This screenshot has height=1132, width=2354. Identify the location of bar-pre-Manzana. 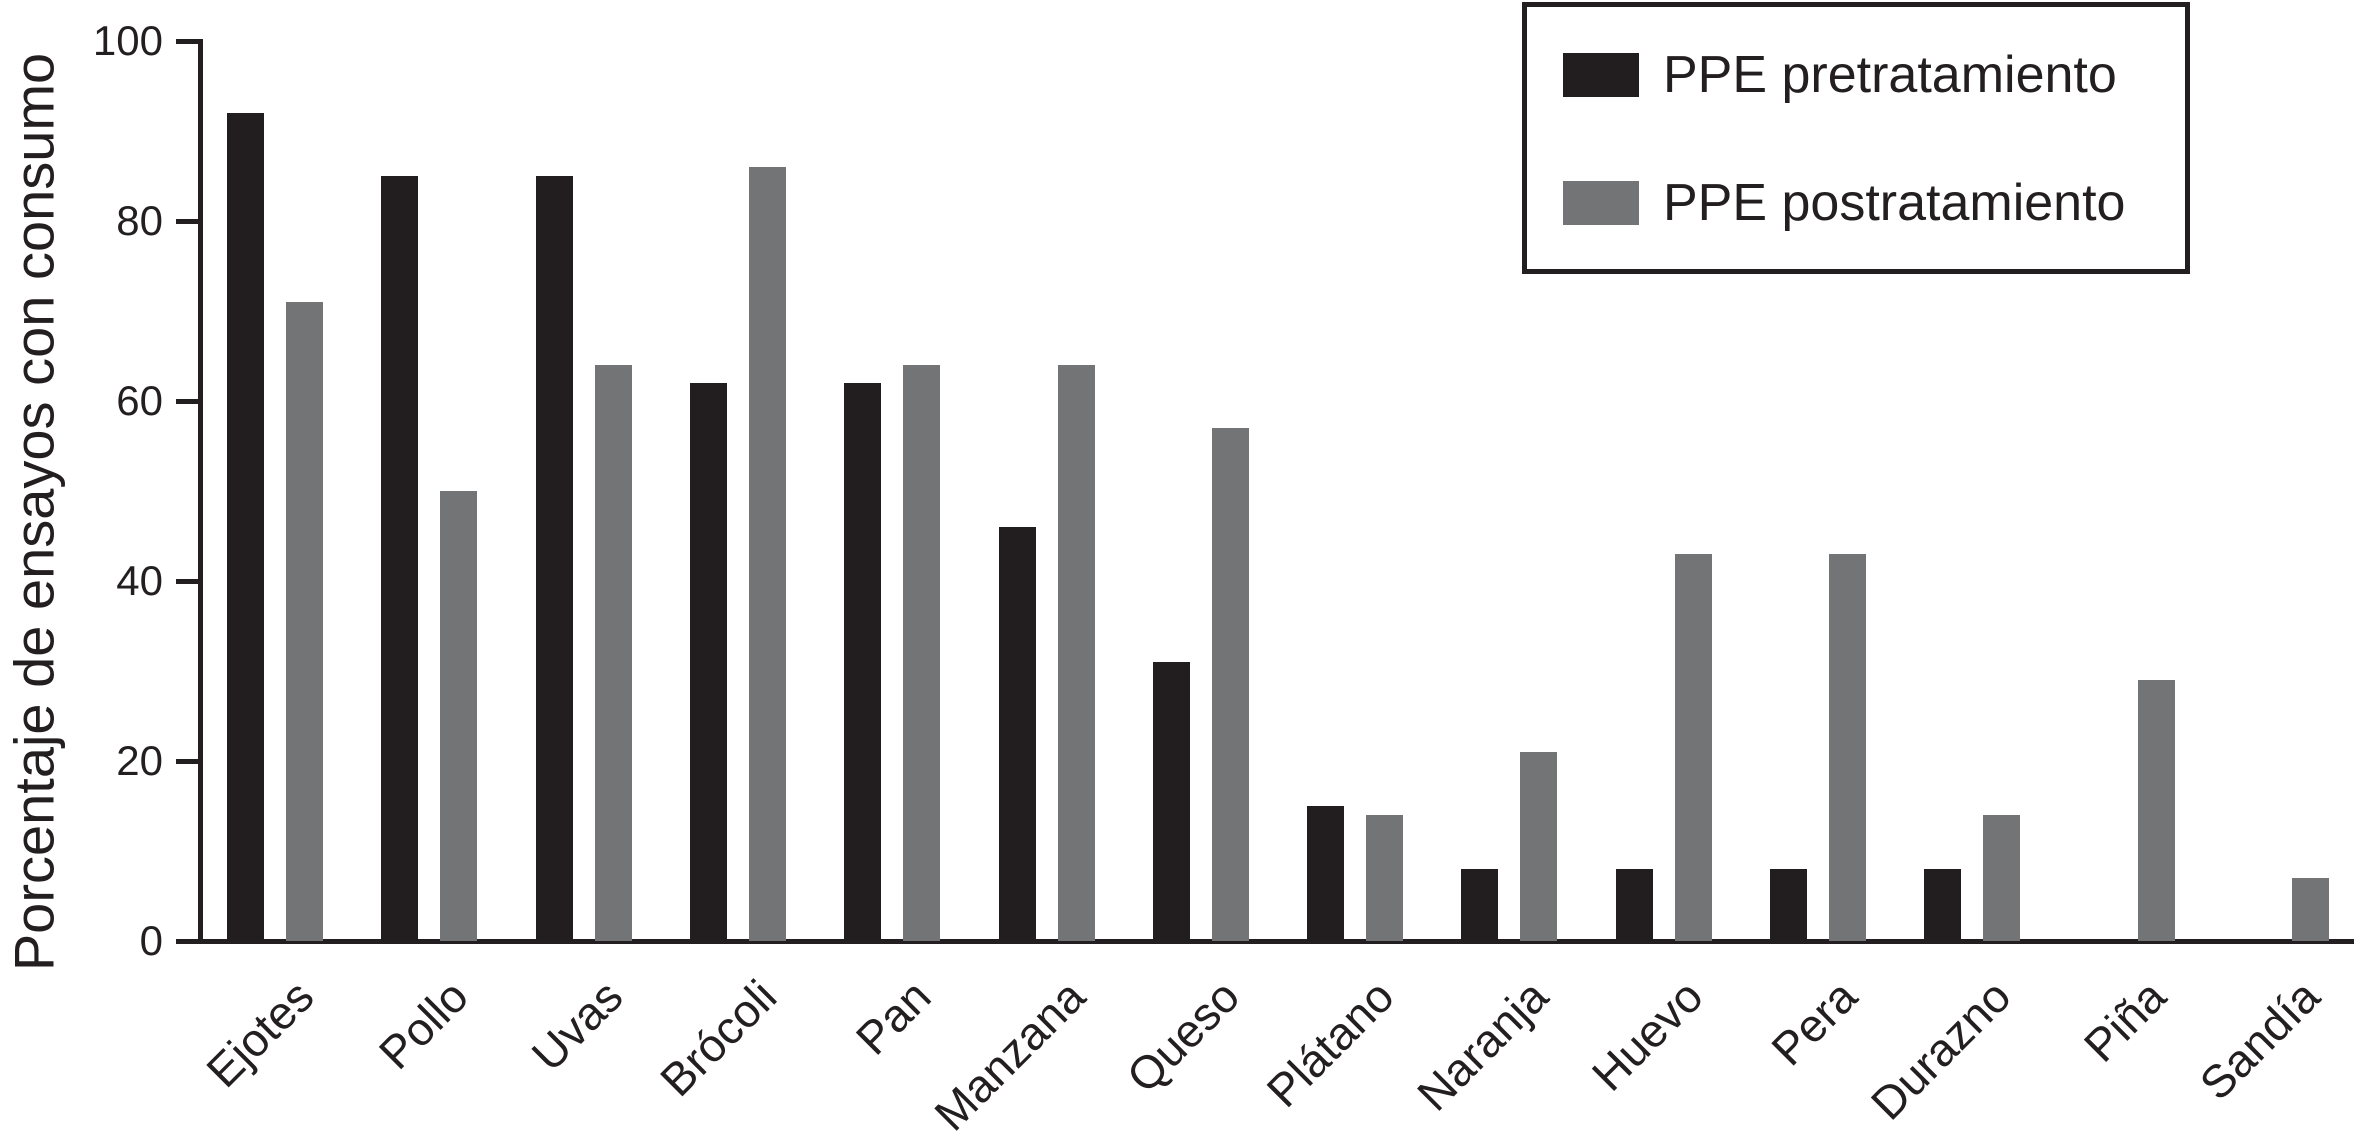
(1017, 734).